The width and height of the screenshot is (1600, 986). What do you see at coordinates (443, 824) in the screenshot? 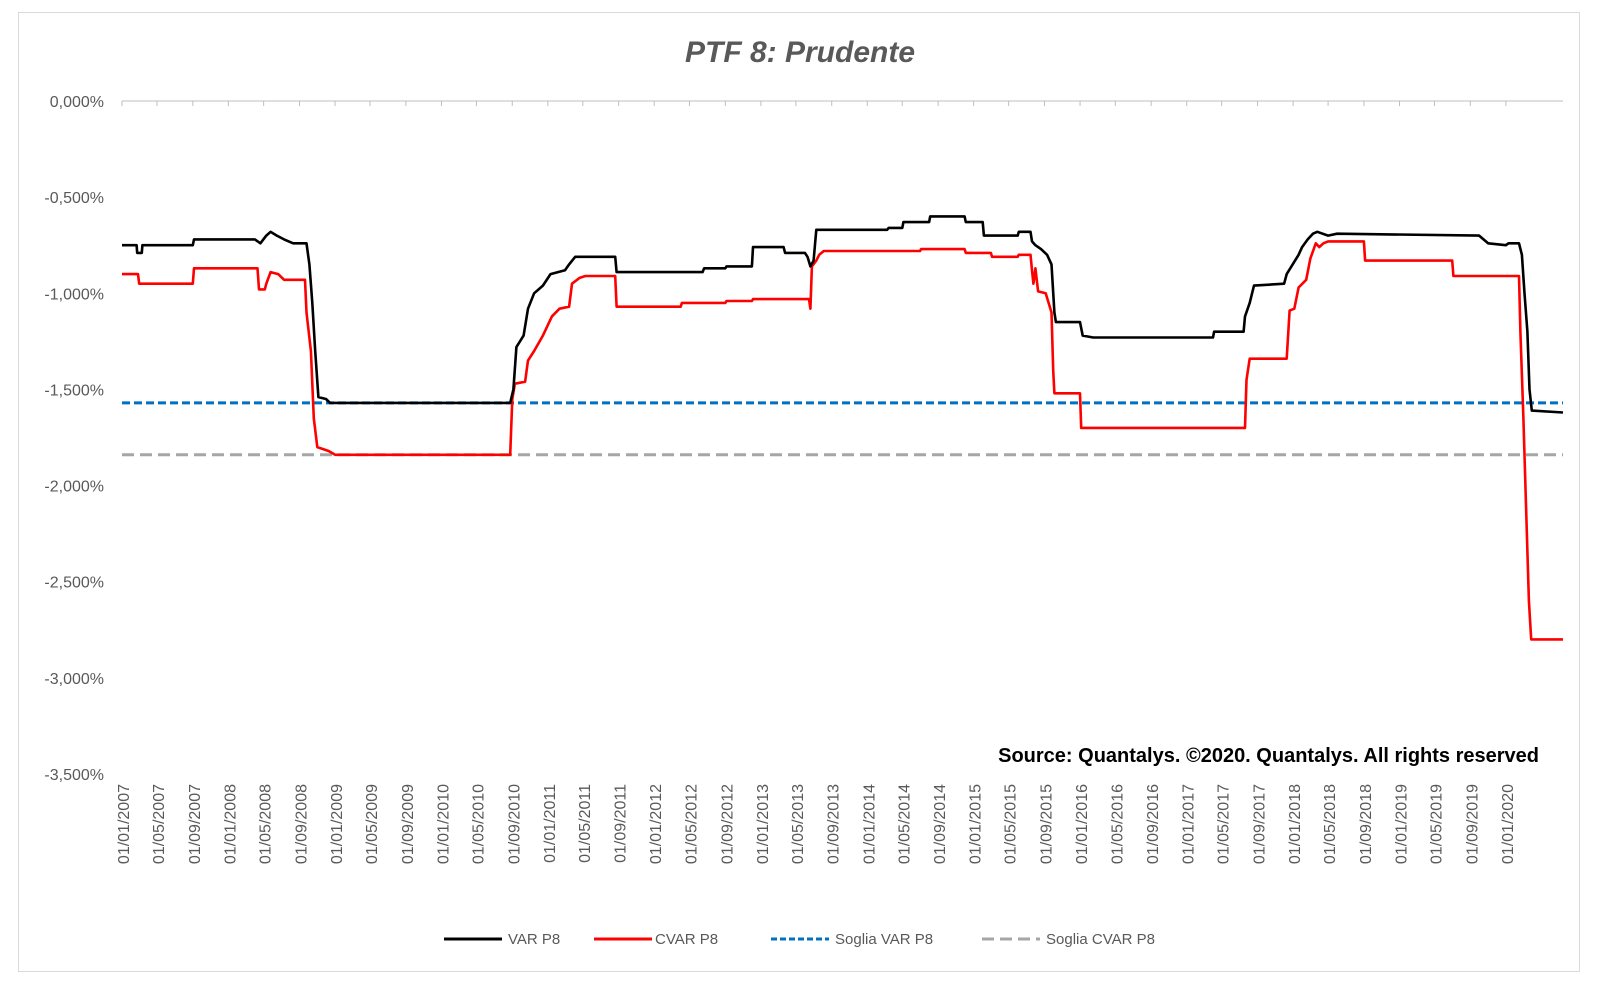
I see `x-tick-label: 01/01/2010` at bounding box center [443, 824].